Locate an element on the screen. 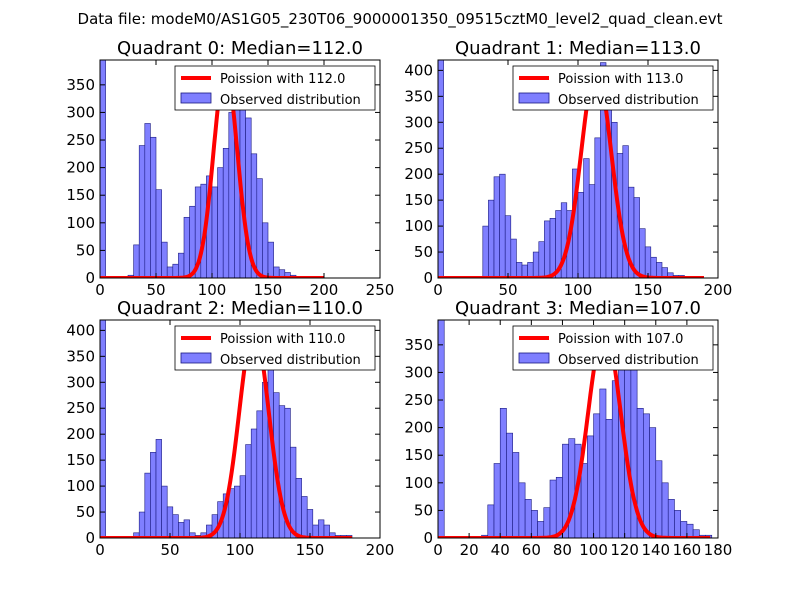 This screenshot has height=600, width=800. quadrant-0-xtick-label: 100 is located at coordinates (212, 290).